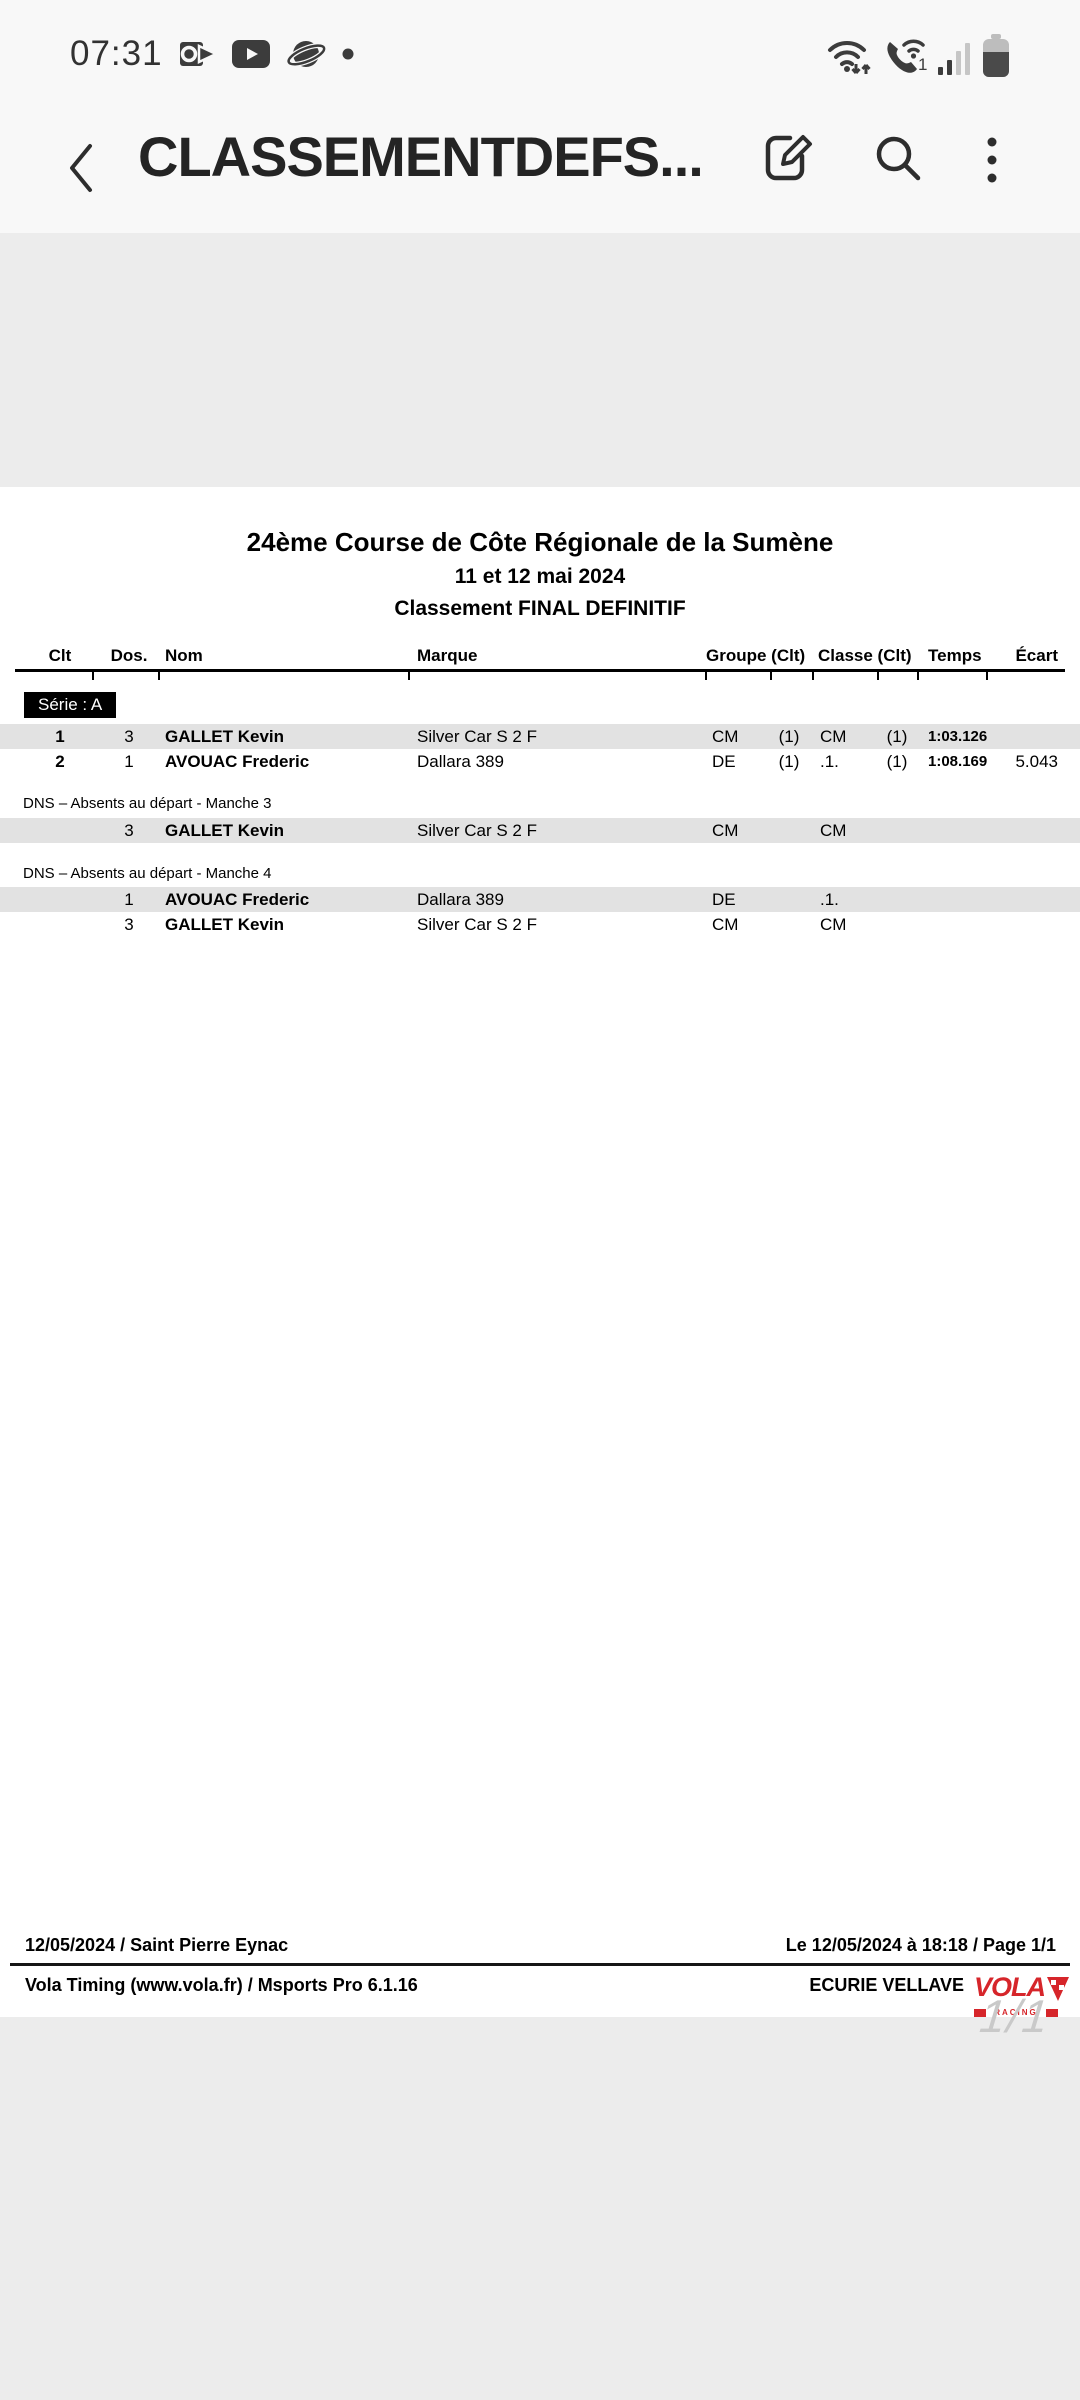 The width and height of the screenshot is (1080, 2400). What do you see at coordinates (865, 655) in the screenshot?
I see `header-classe: Classe (Clt)` at bounding box center [865, 655].